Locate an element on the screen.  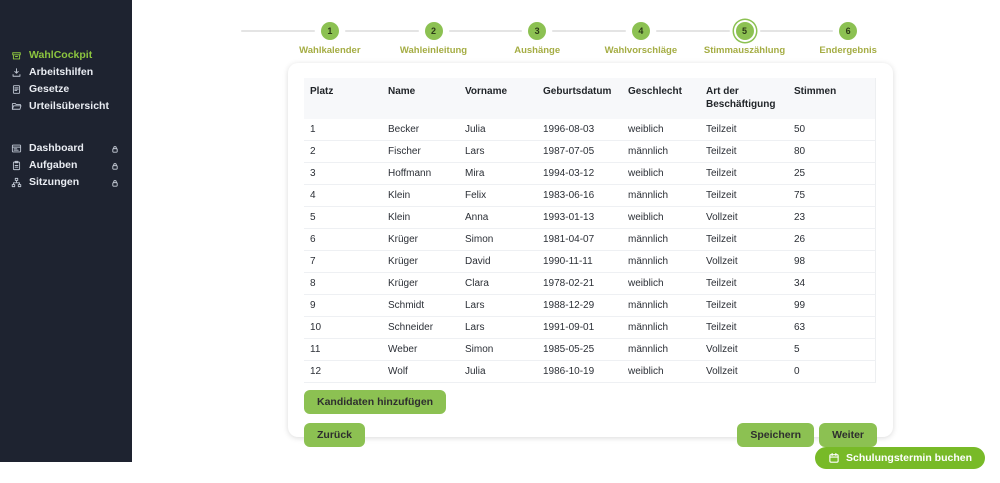
stepper-step: 3 Aushänge is located at coordinates (518, 39).